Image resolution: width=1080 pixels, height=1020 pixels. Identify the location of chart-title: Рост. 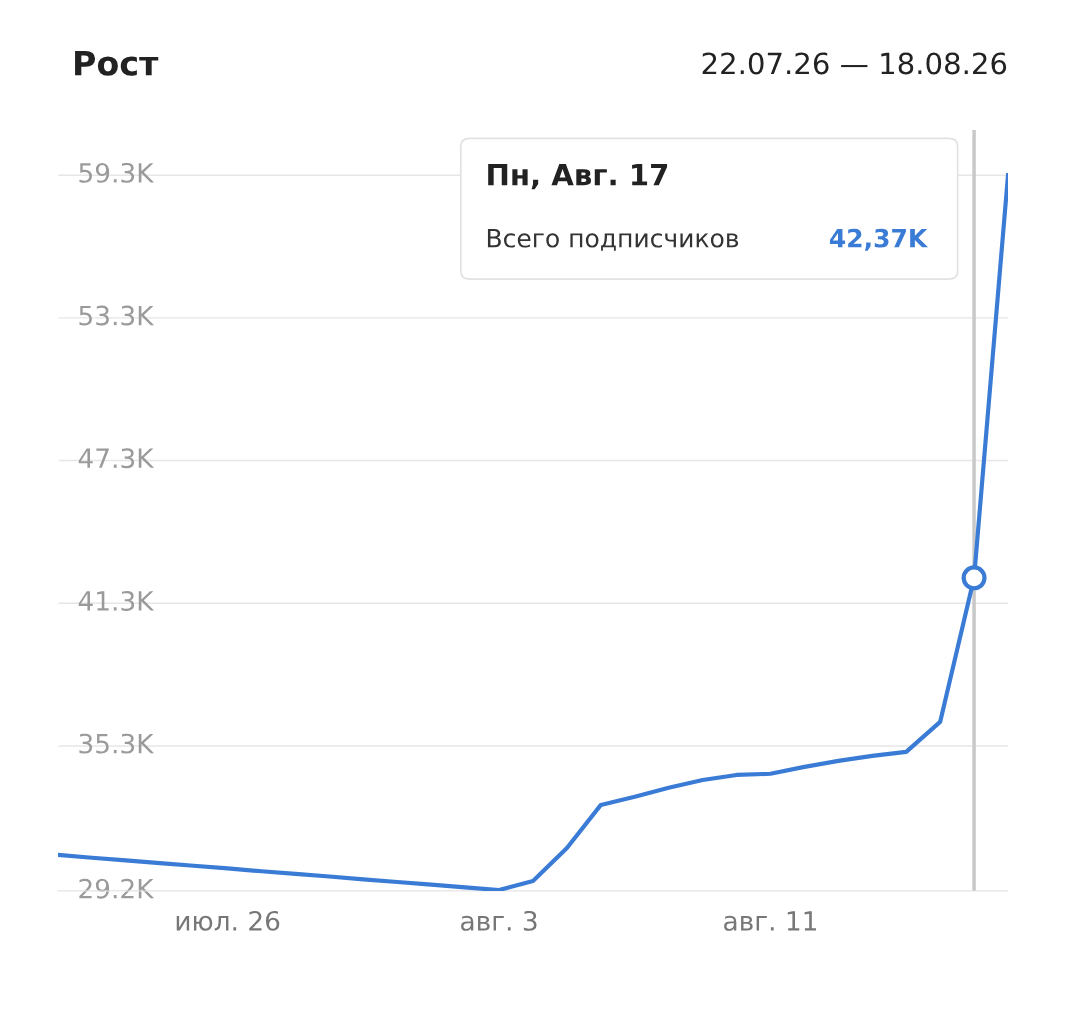
(117, 63).